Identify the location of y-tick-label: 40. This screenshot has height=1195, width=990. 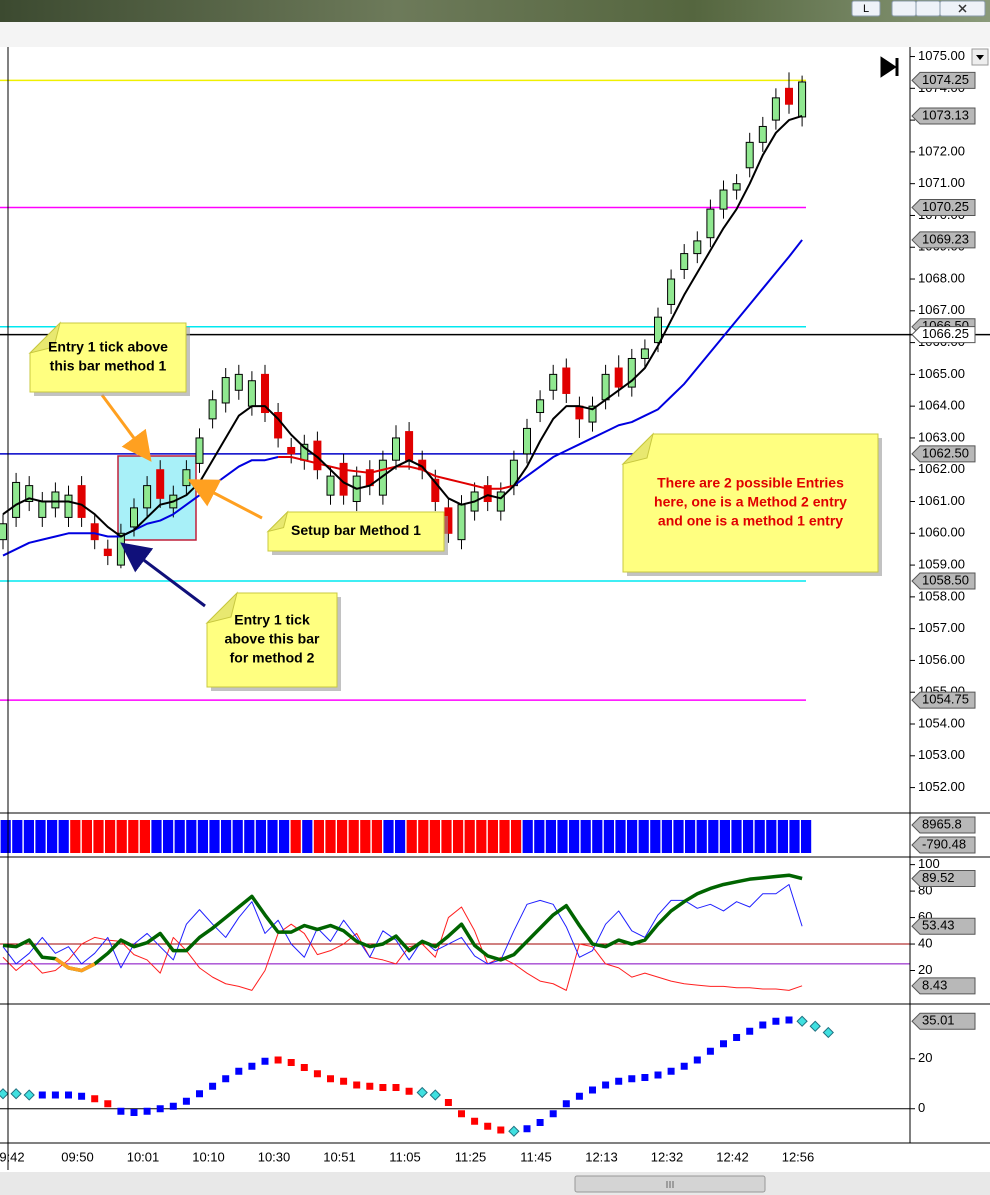
(925, 942).